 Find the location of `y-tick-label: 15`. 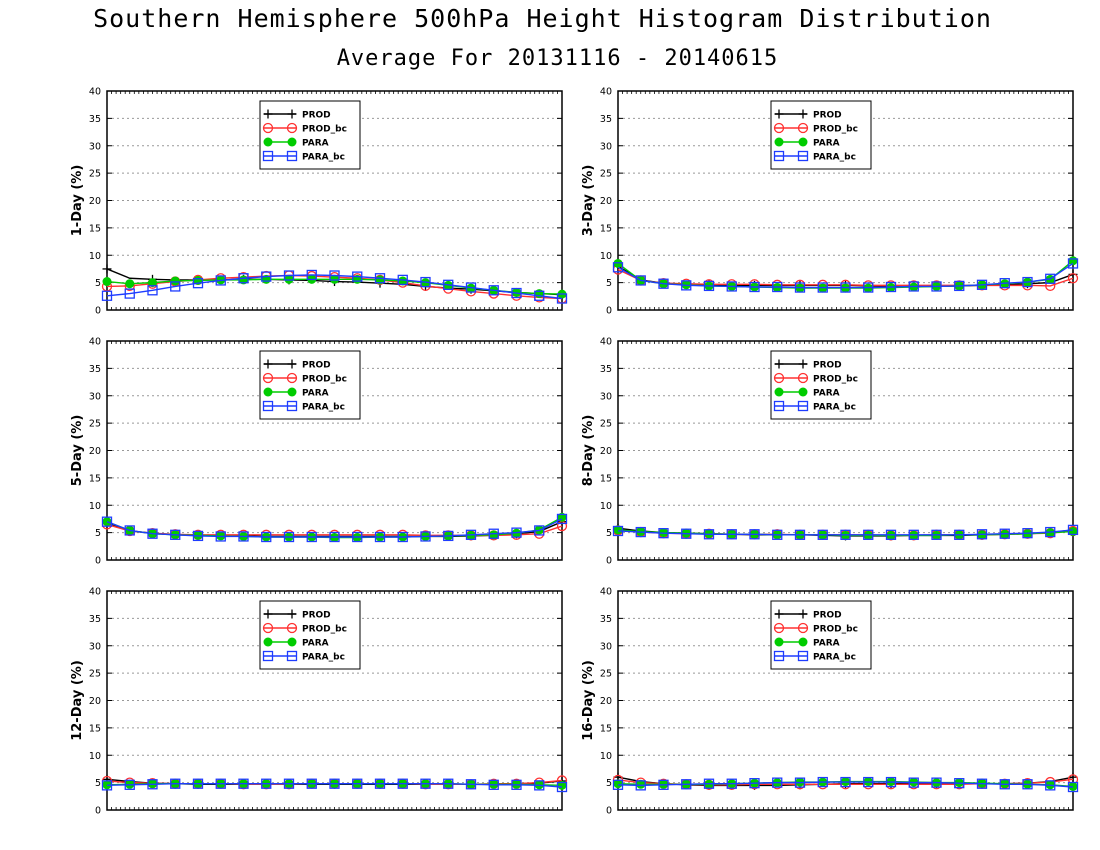

y-tick-label: 15 is located at coordinates (606, 228).